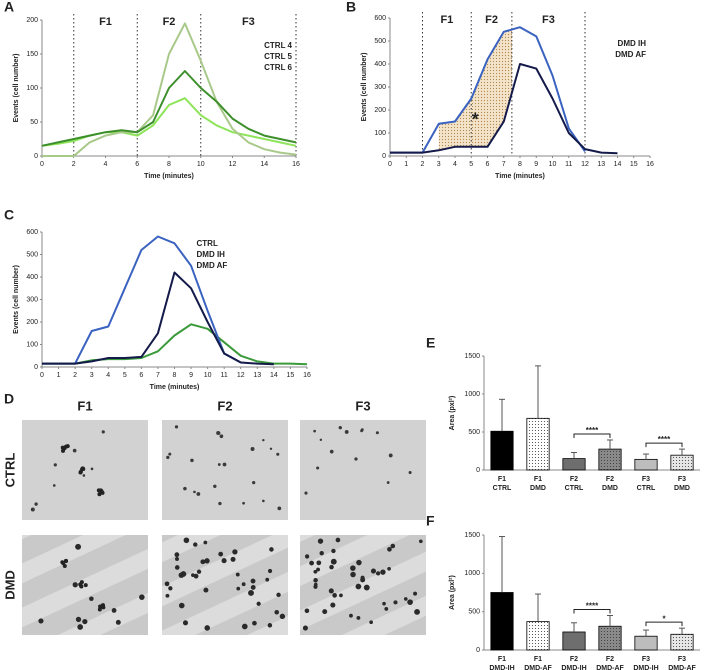 The width and height of the screenshot is (718, 670). Describe the element at coordinates (423, 164) in the screenshot. I see `x-tick-label: 2` at that location.